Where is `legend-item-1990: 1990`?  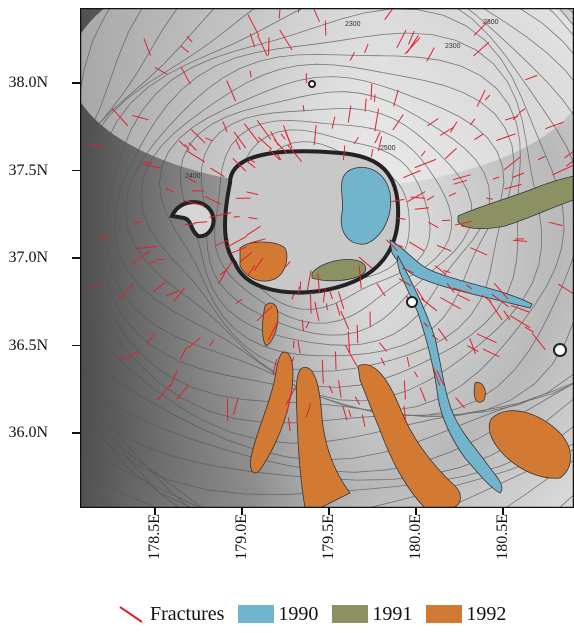
legend-item-1990: 1990 is located at coordinates (278, 614).